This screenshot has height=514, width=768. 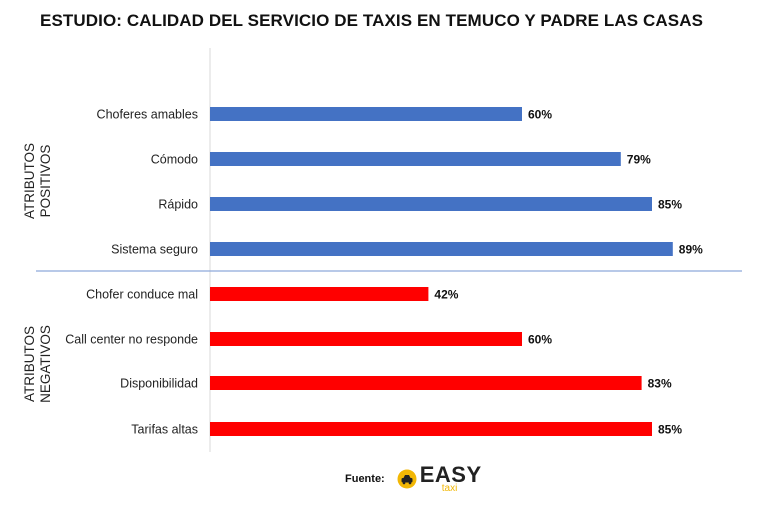 I want to click on category-label: Chofer conduce mal, so click(x=142, y=295).